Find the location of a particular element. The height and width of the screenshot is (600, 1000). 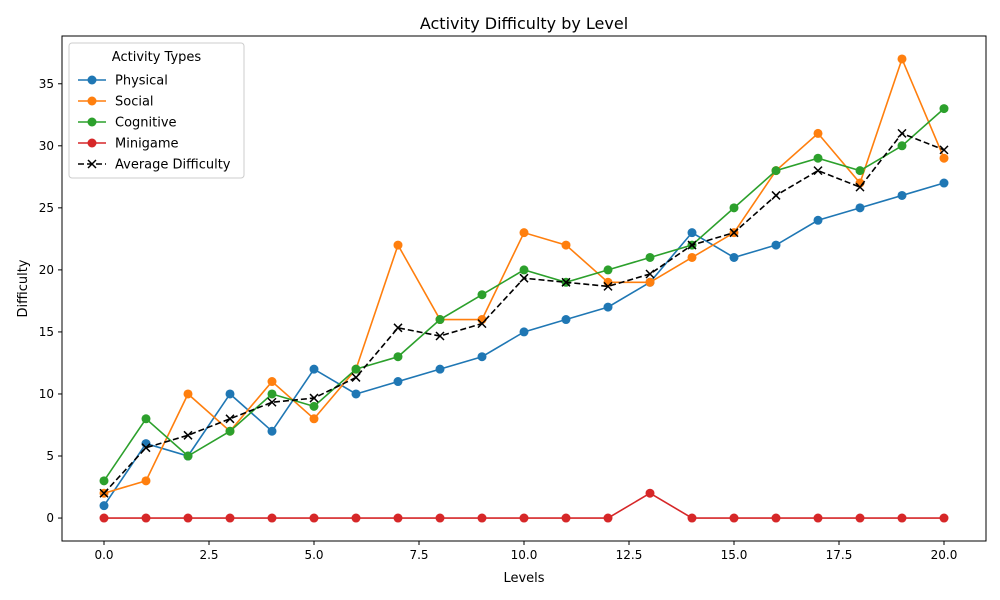

legend-title: Activity Types is located at coordinates (157, 57).